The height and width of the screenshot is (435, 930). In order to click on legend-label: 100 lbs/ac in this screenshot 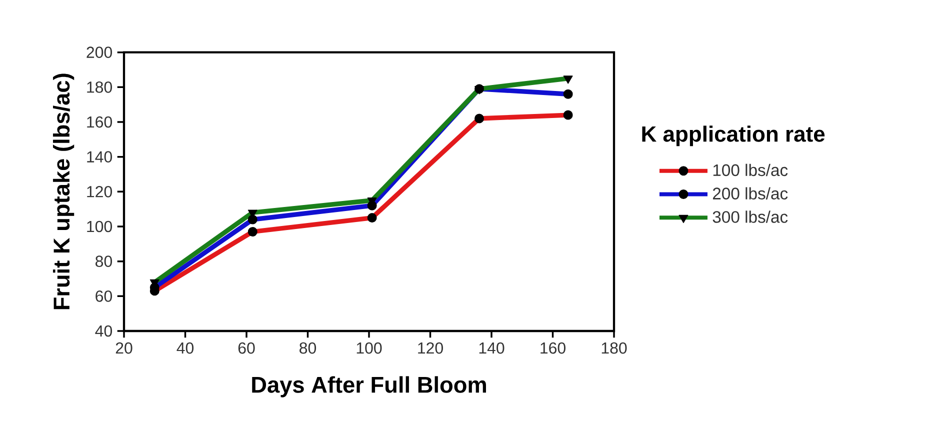, I will do `click(750, 170)`.